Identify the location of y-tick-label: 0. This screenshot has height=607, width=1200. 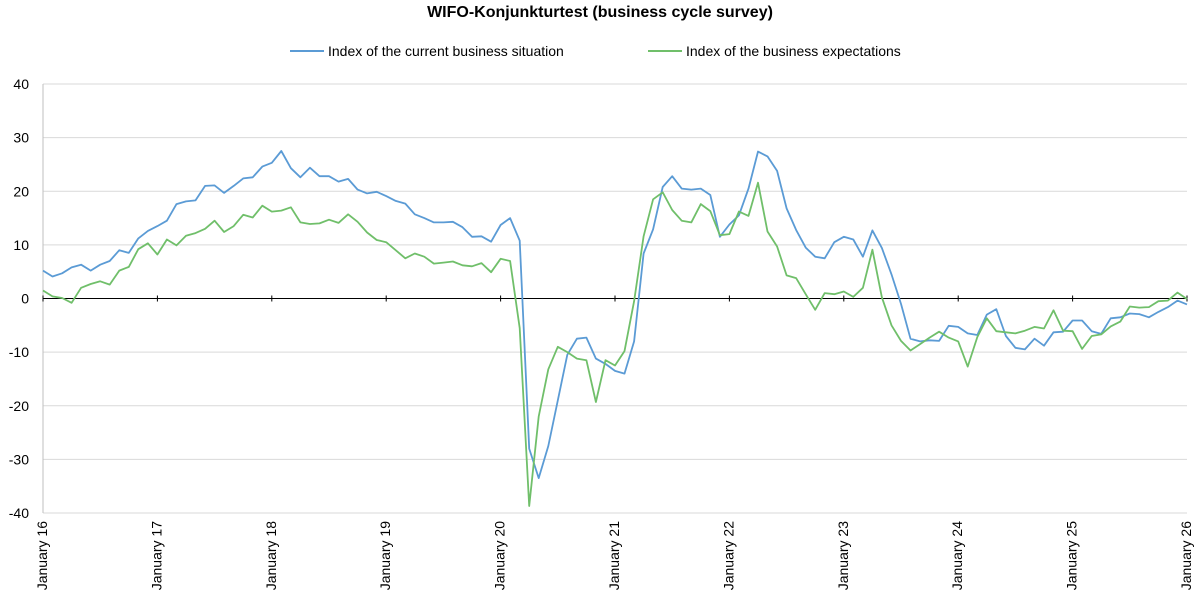
(25, 299).